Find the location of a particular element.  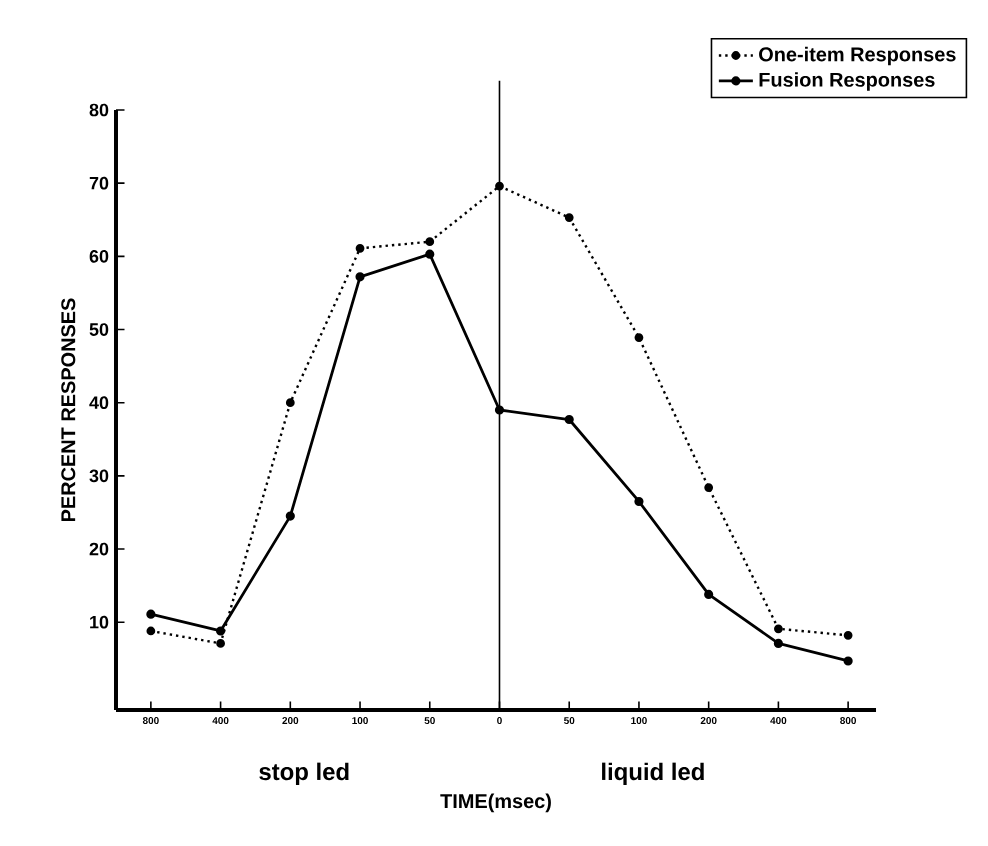

legend-label: Fusion Responses is located at coordinates (847, 81).